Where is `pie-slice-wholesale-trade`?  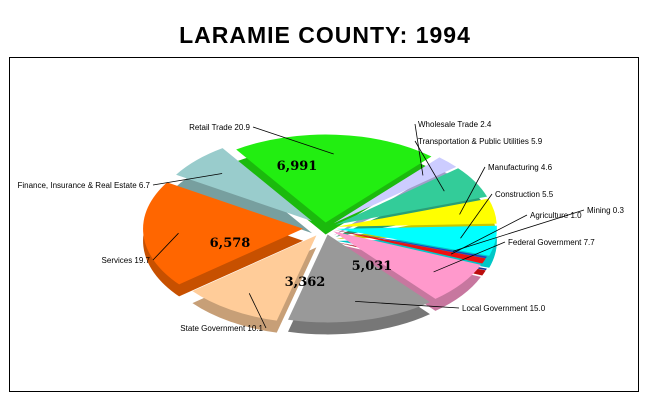 pie-slice-wholesale-trade is located at coordinates (395, 190).